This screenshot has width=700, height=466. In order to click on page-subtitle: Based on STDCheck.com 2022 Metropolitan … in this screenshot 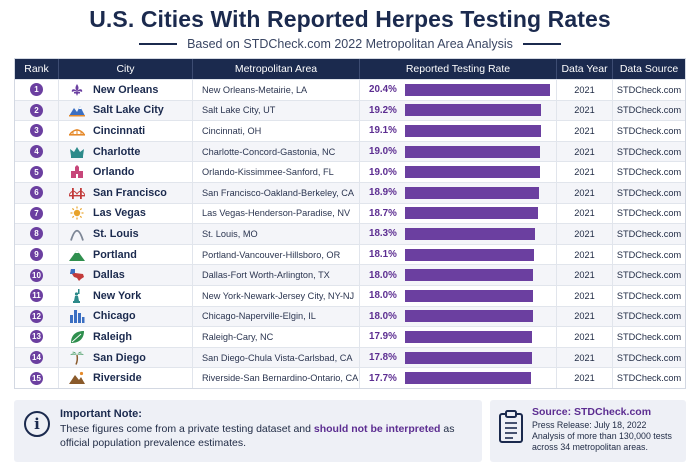, I will do `click(350, 44)`.